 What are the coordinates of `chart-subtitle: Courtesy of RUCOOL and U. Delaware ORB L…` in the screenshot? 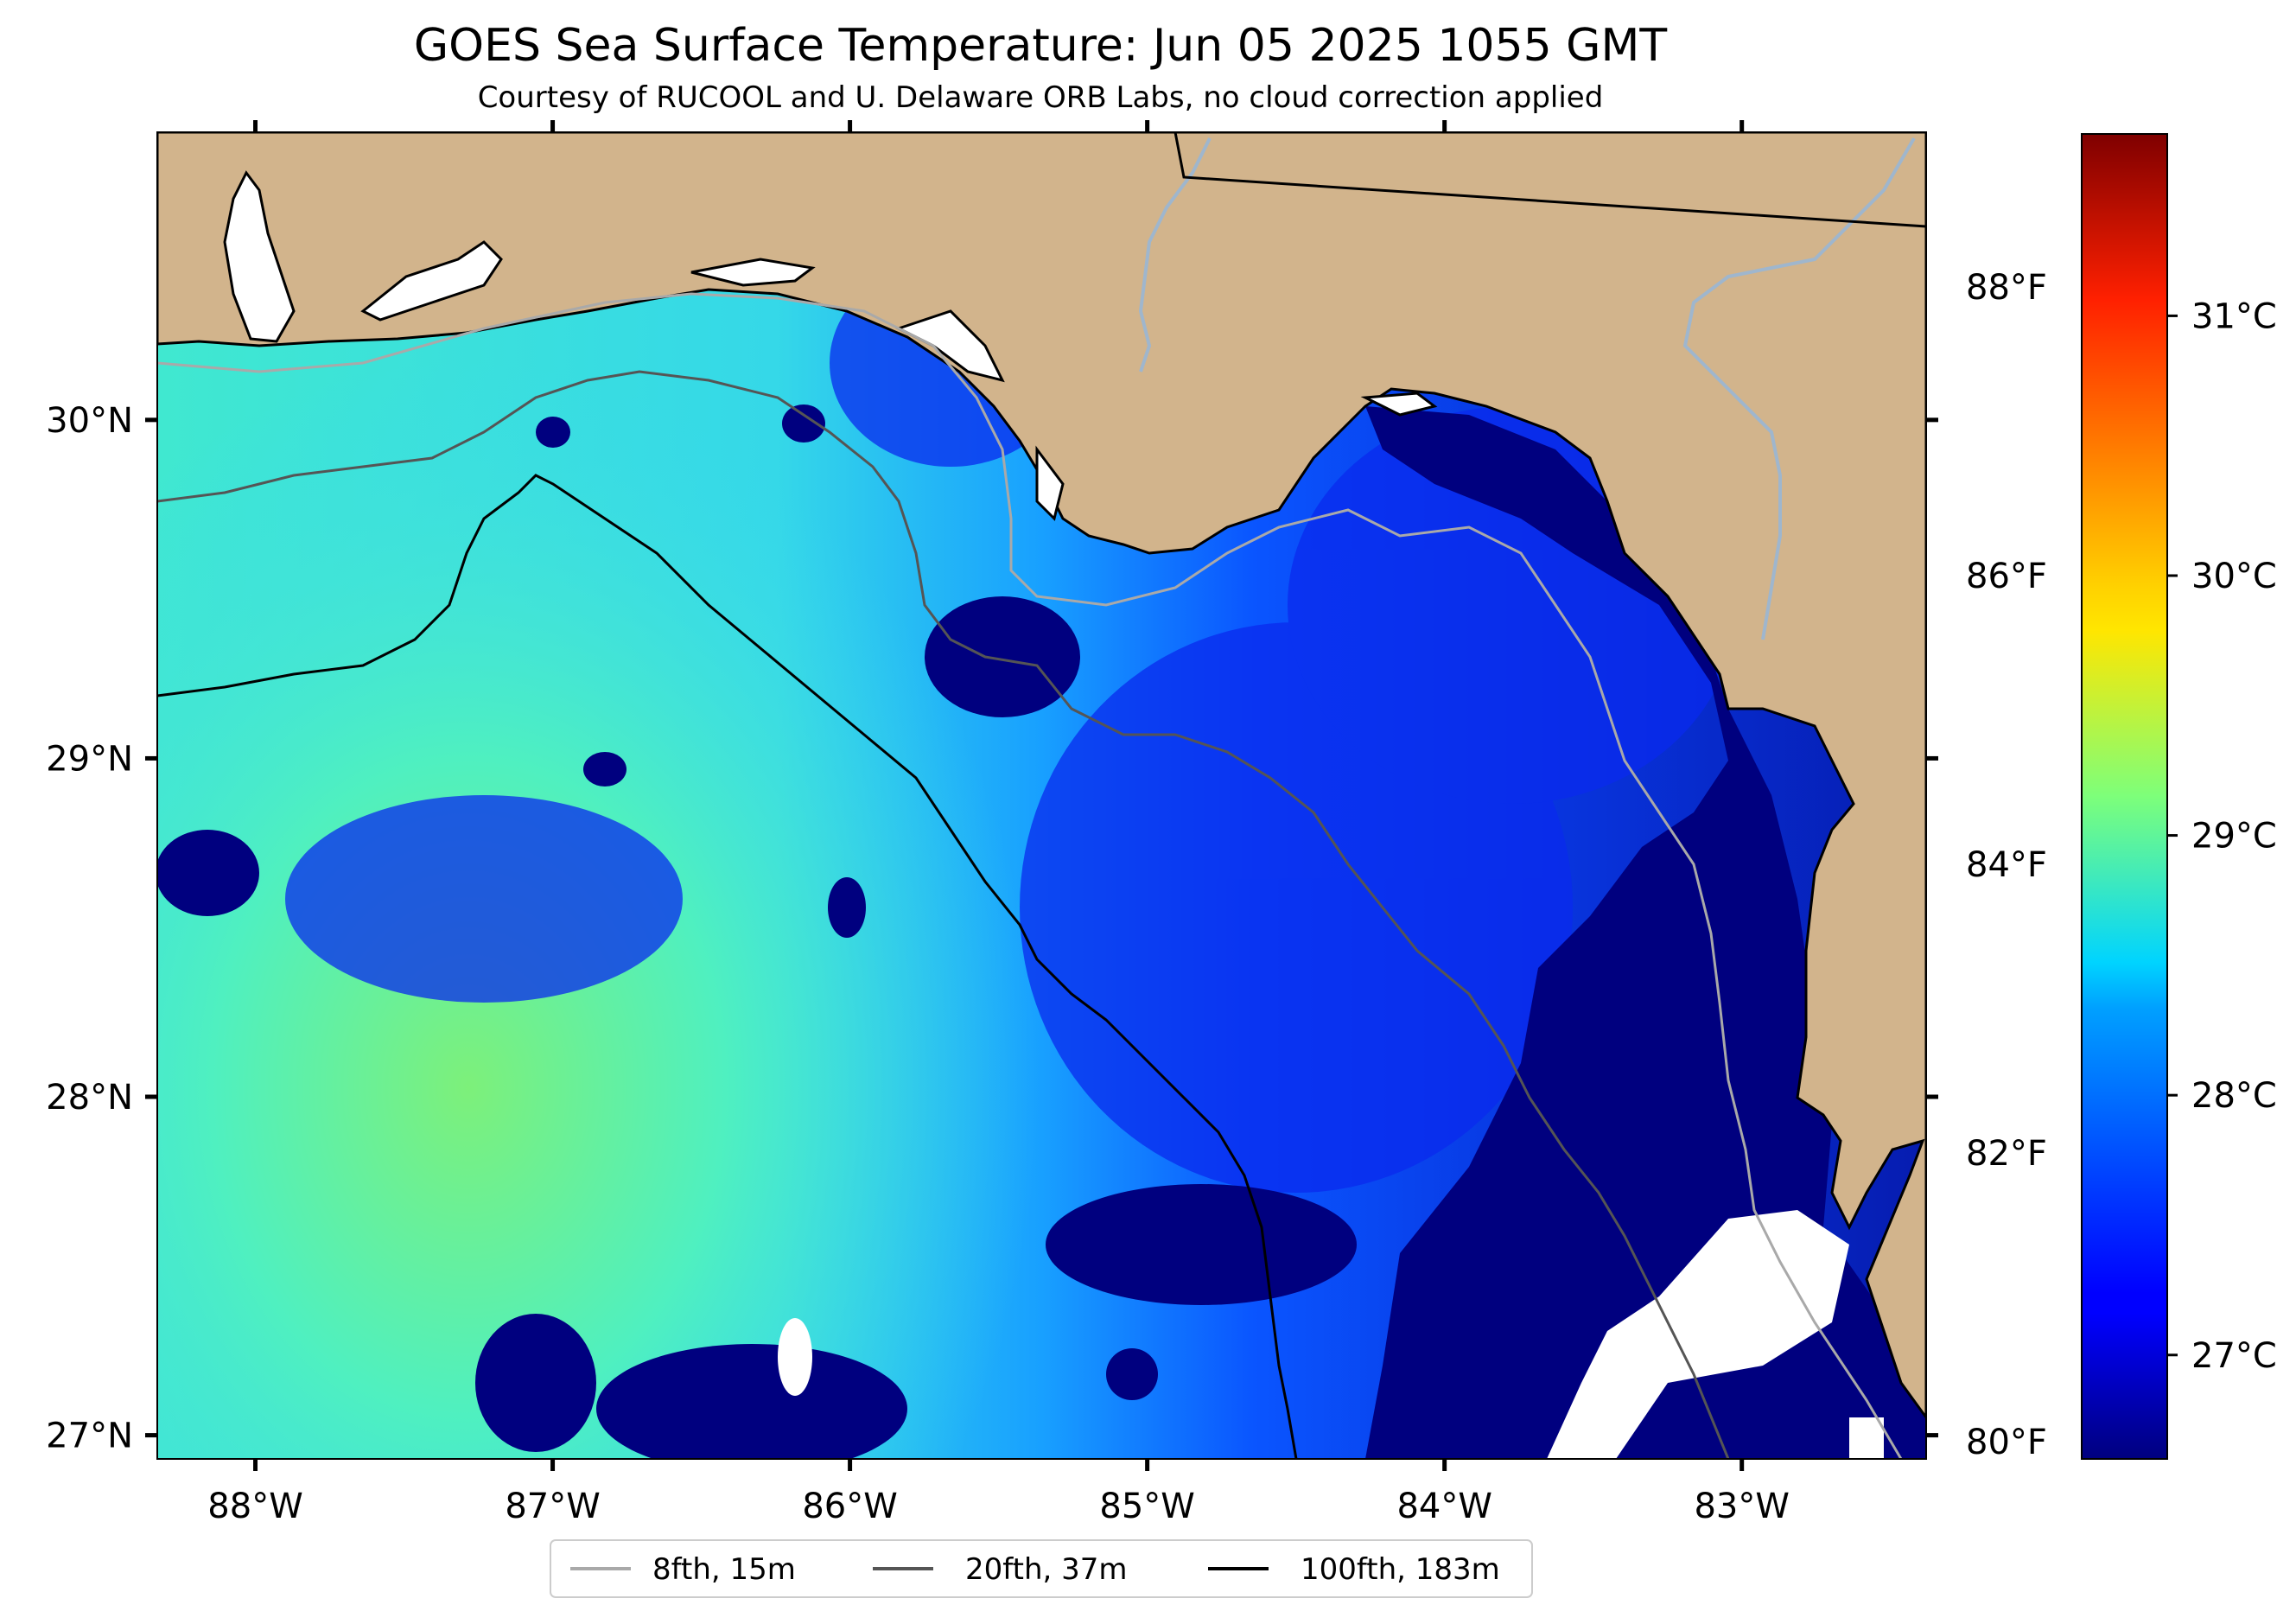 It's located at (1041, 97).